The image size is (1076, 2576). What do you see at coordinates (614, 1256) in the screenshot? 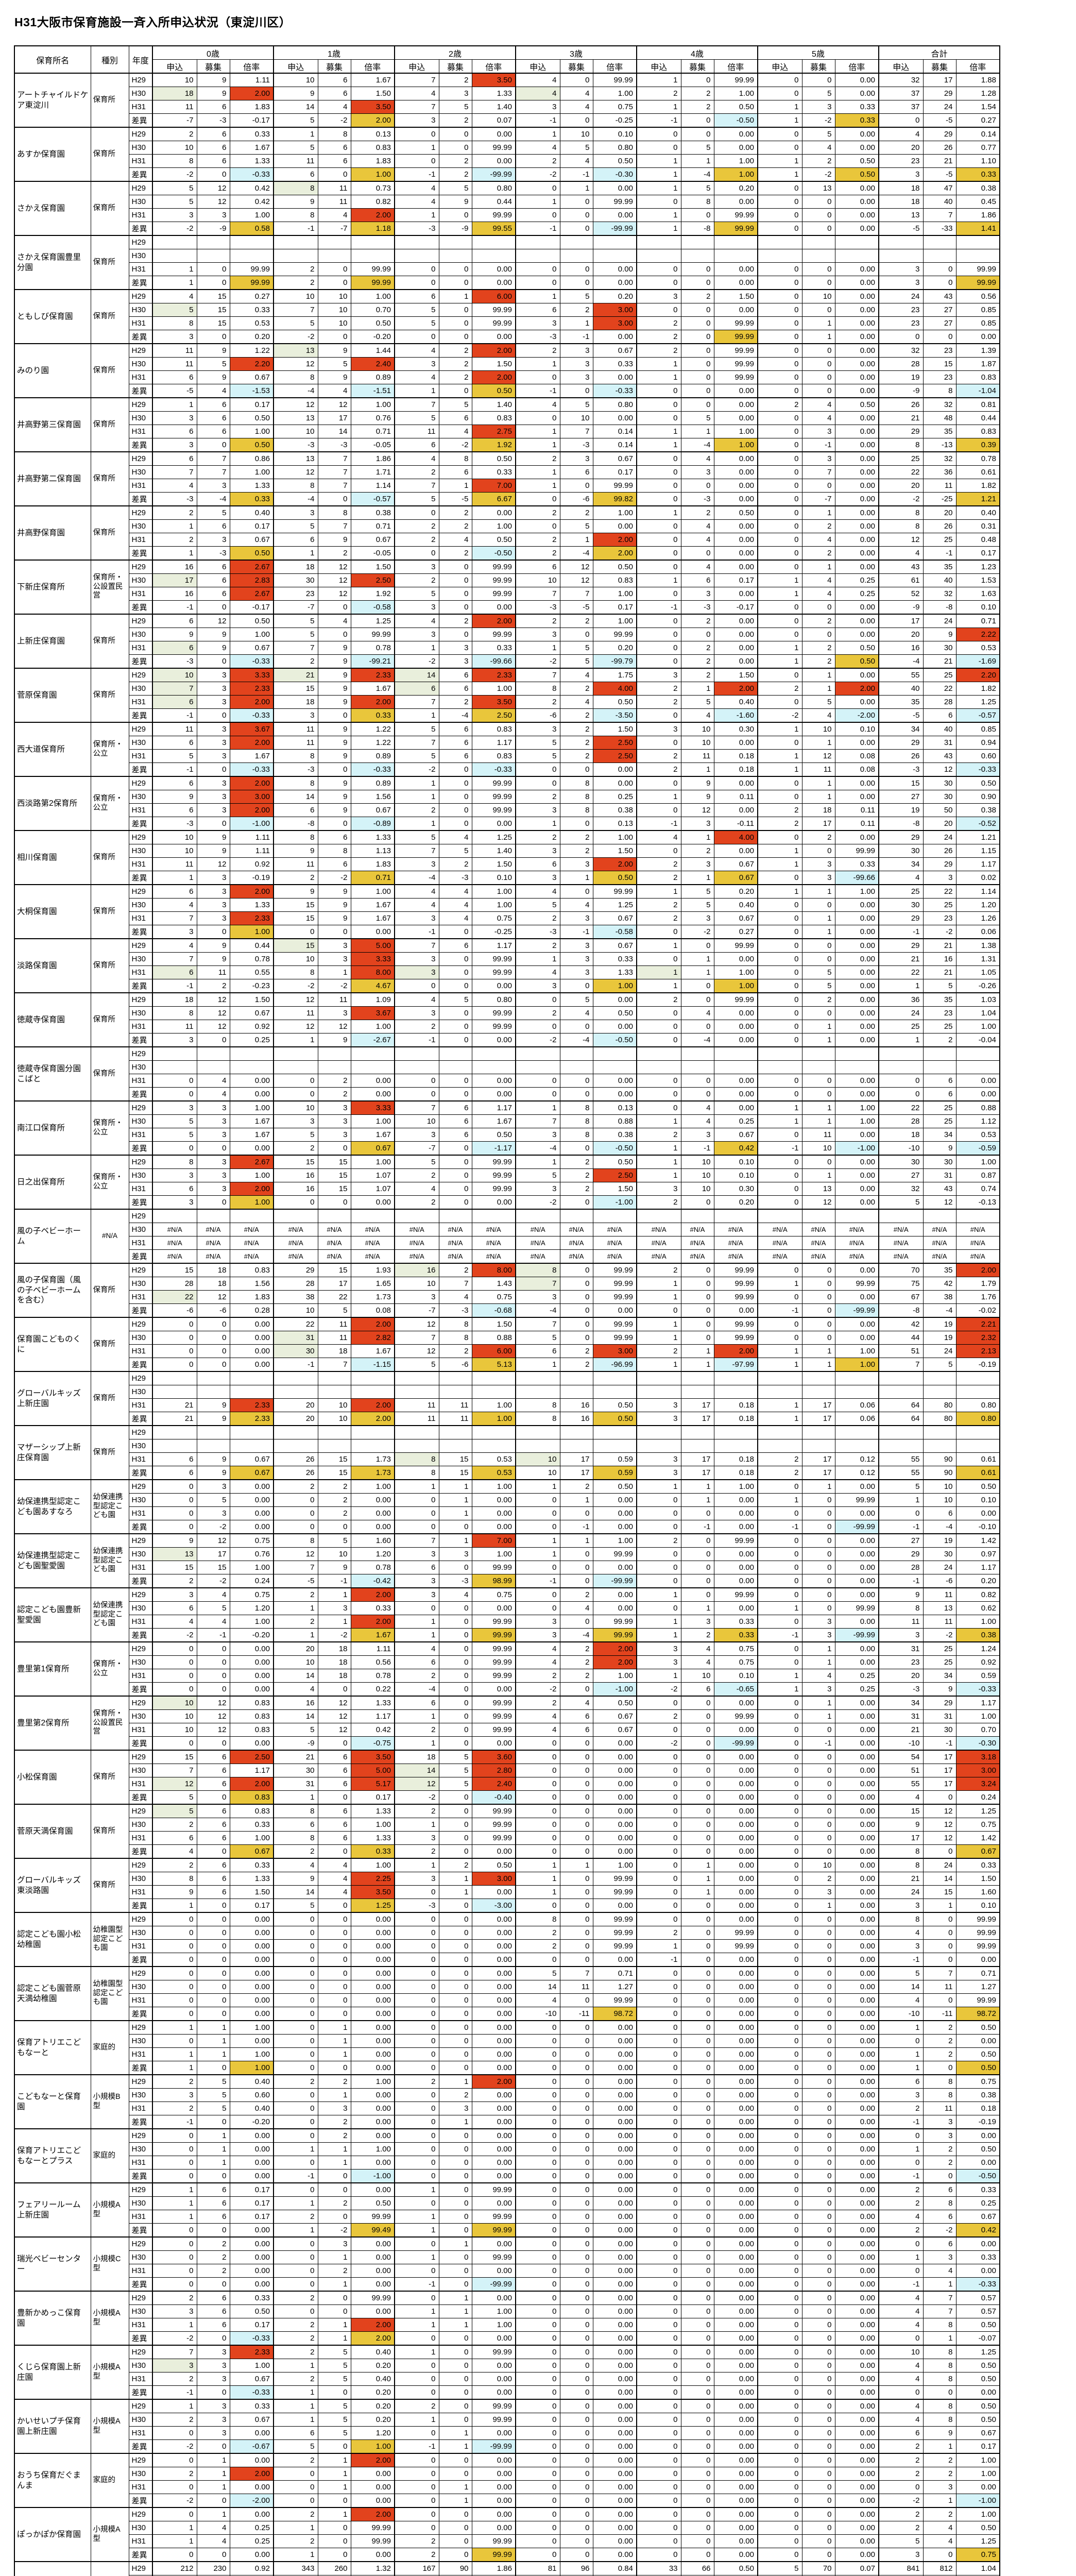
I see `value-cell: #N/A` at bounding box center [614, 1256].